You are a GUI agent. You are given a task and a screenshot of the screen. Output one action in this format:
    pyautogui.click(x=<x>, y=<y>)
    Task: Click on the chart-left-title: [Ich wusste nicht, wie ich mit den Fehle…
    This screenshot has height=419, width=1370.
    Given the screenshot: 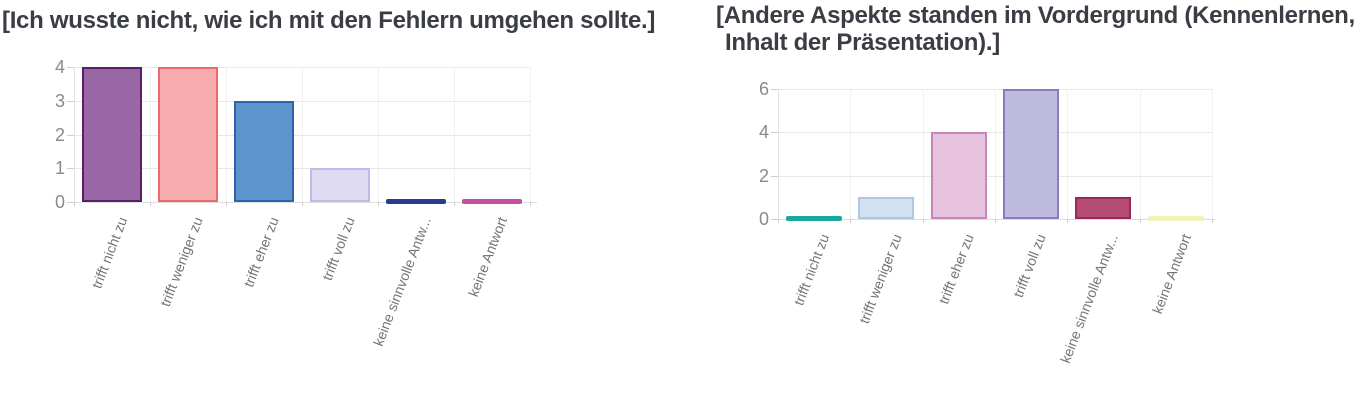 What is the action you would take?
    pyautogui.click(x=329, y=20)
    